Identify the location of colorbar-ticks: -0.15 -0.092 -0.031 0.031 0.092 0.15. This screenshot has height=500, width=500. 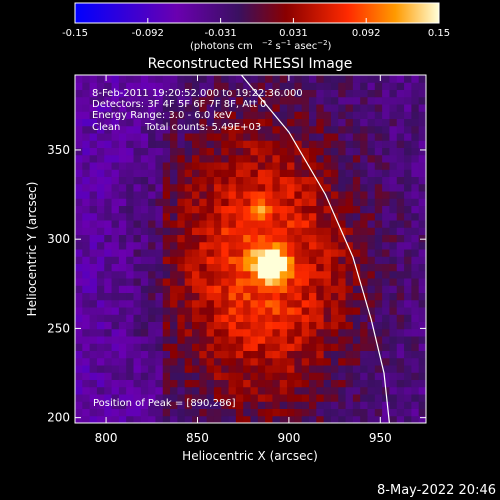
(256, 28).